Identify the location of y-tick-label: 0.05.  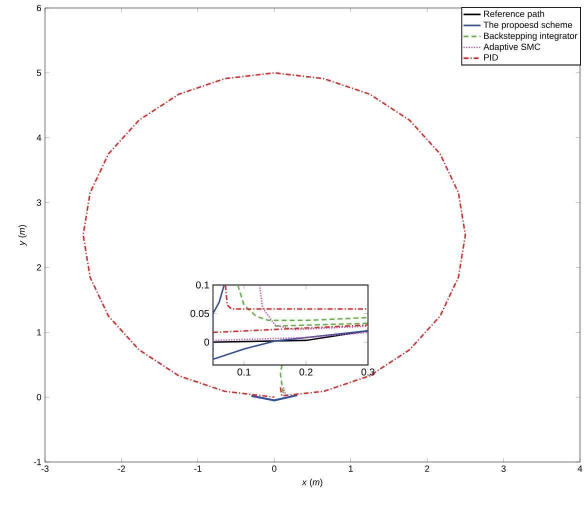
(200, 314).